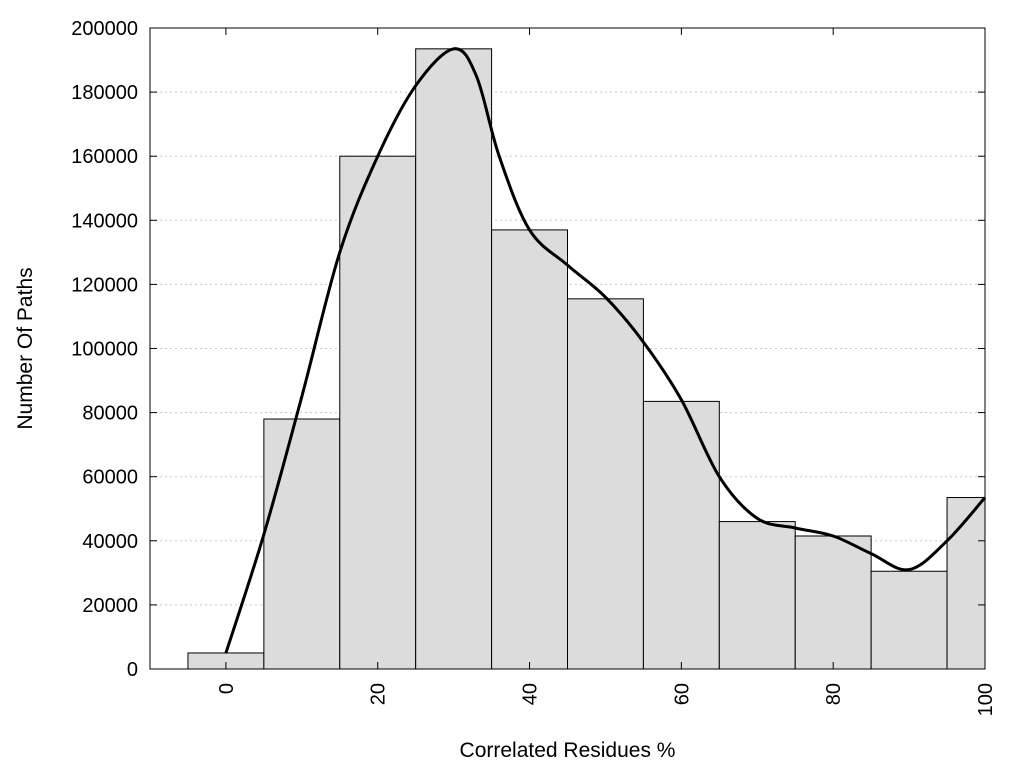 This screenshot has width=1024, height=768. What do you see at coordinates (568, 750) in the screenshot?
I see `x-axis-title: Correlated Residues %` at bounding box center [568, 750].